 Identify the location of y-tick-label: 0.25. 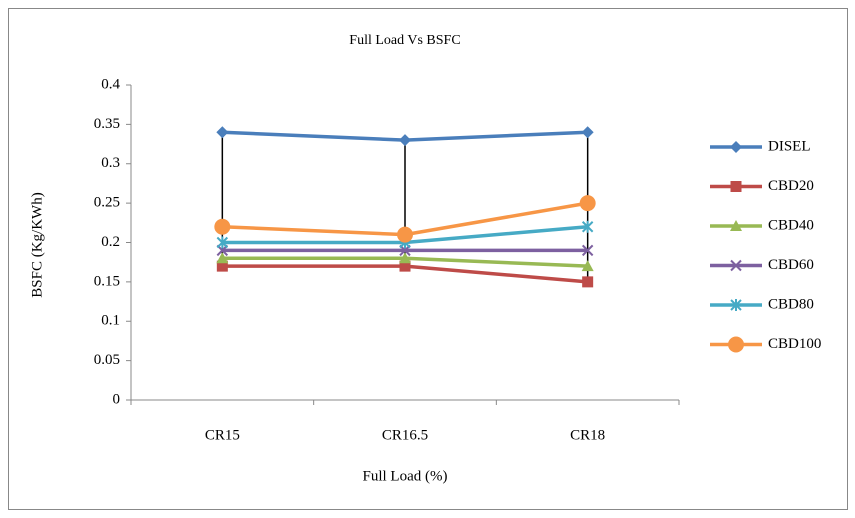
(107, 203).